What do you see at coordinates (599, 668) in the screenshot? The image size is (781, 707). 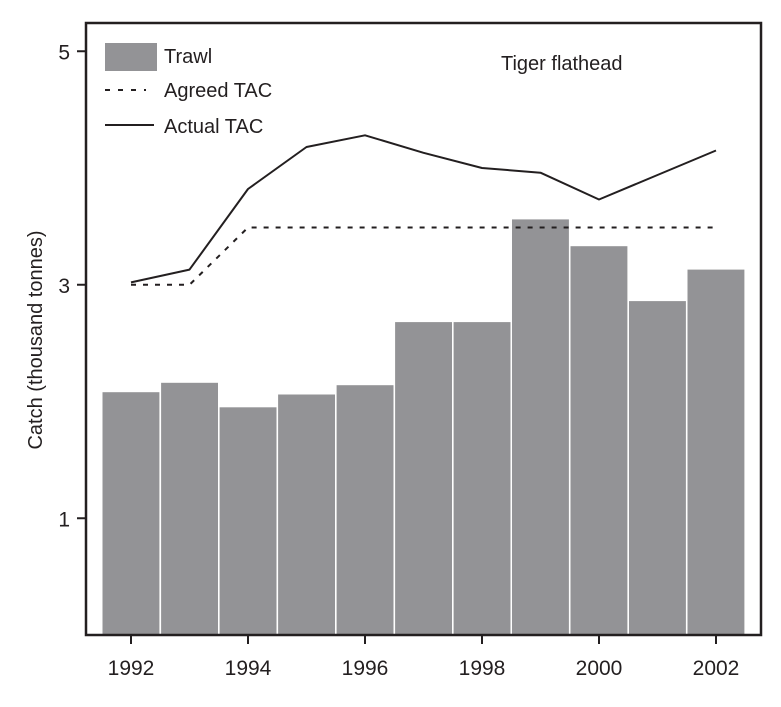 I see `x-tick-label-2000: 2000` at bounding box center [599, 668].